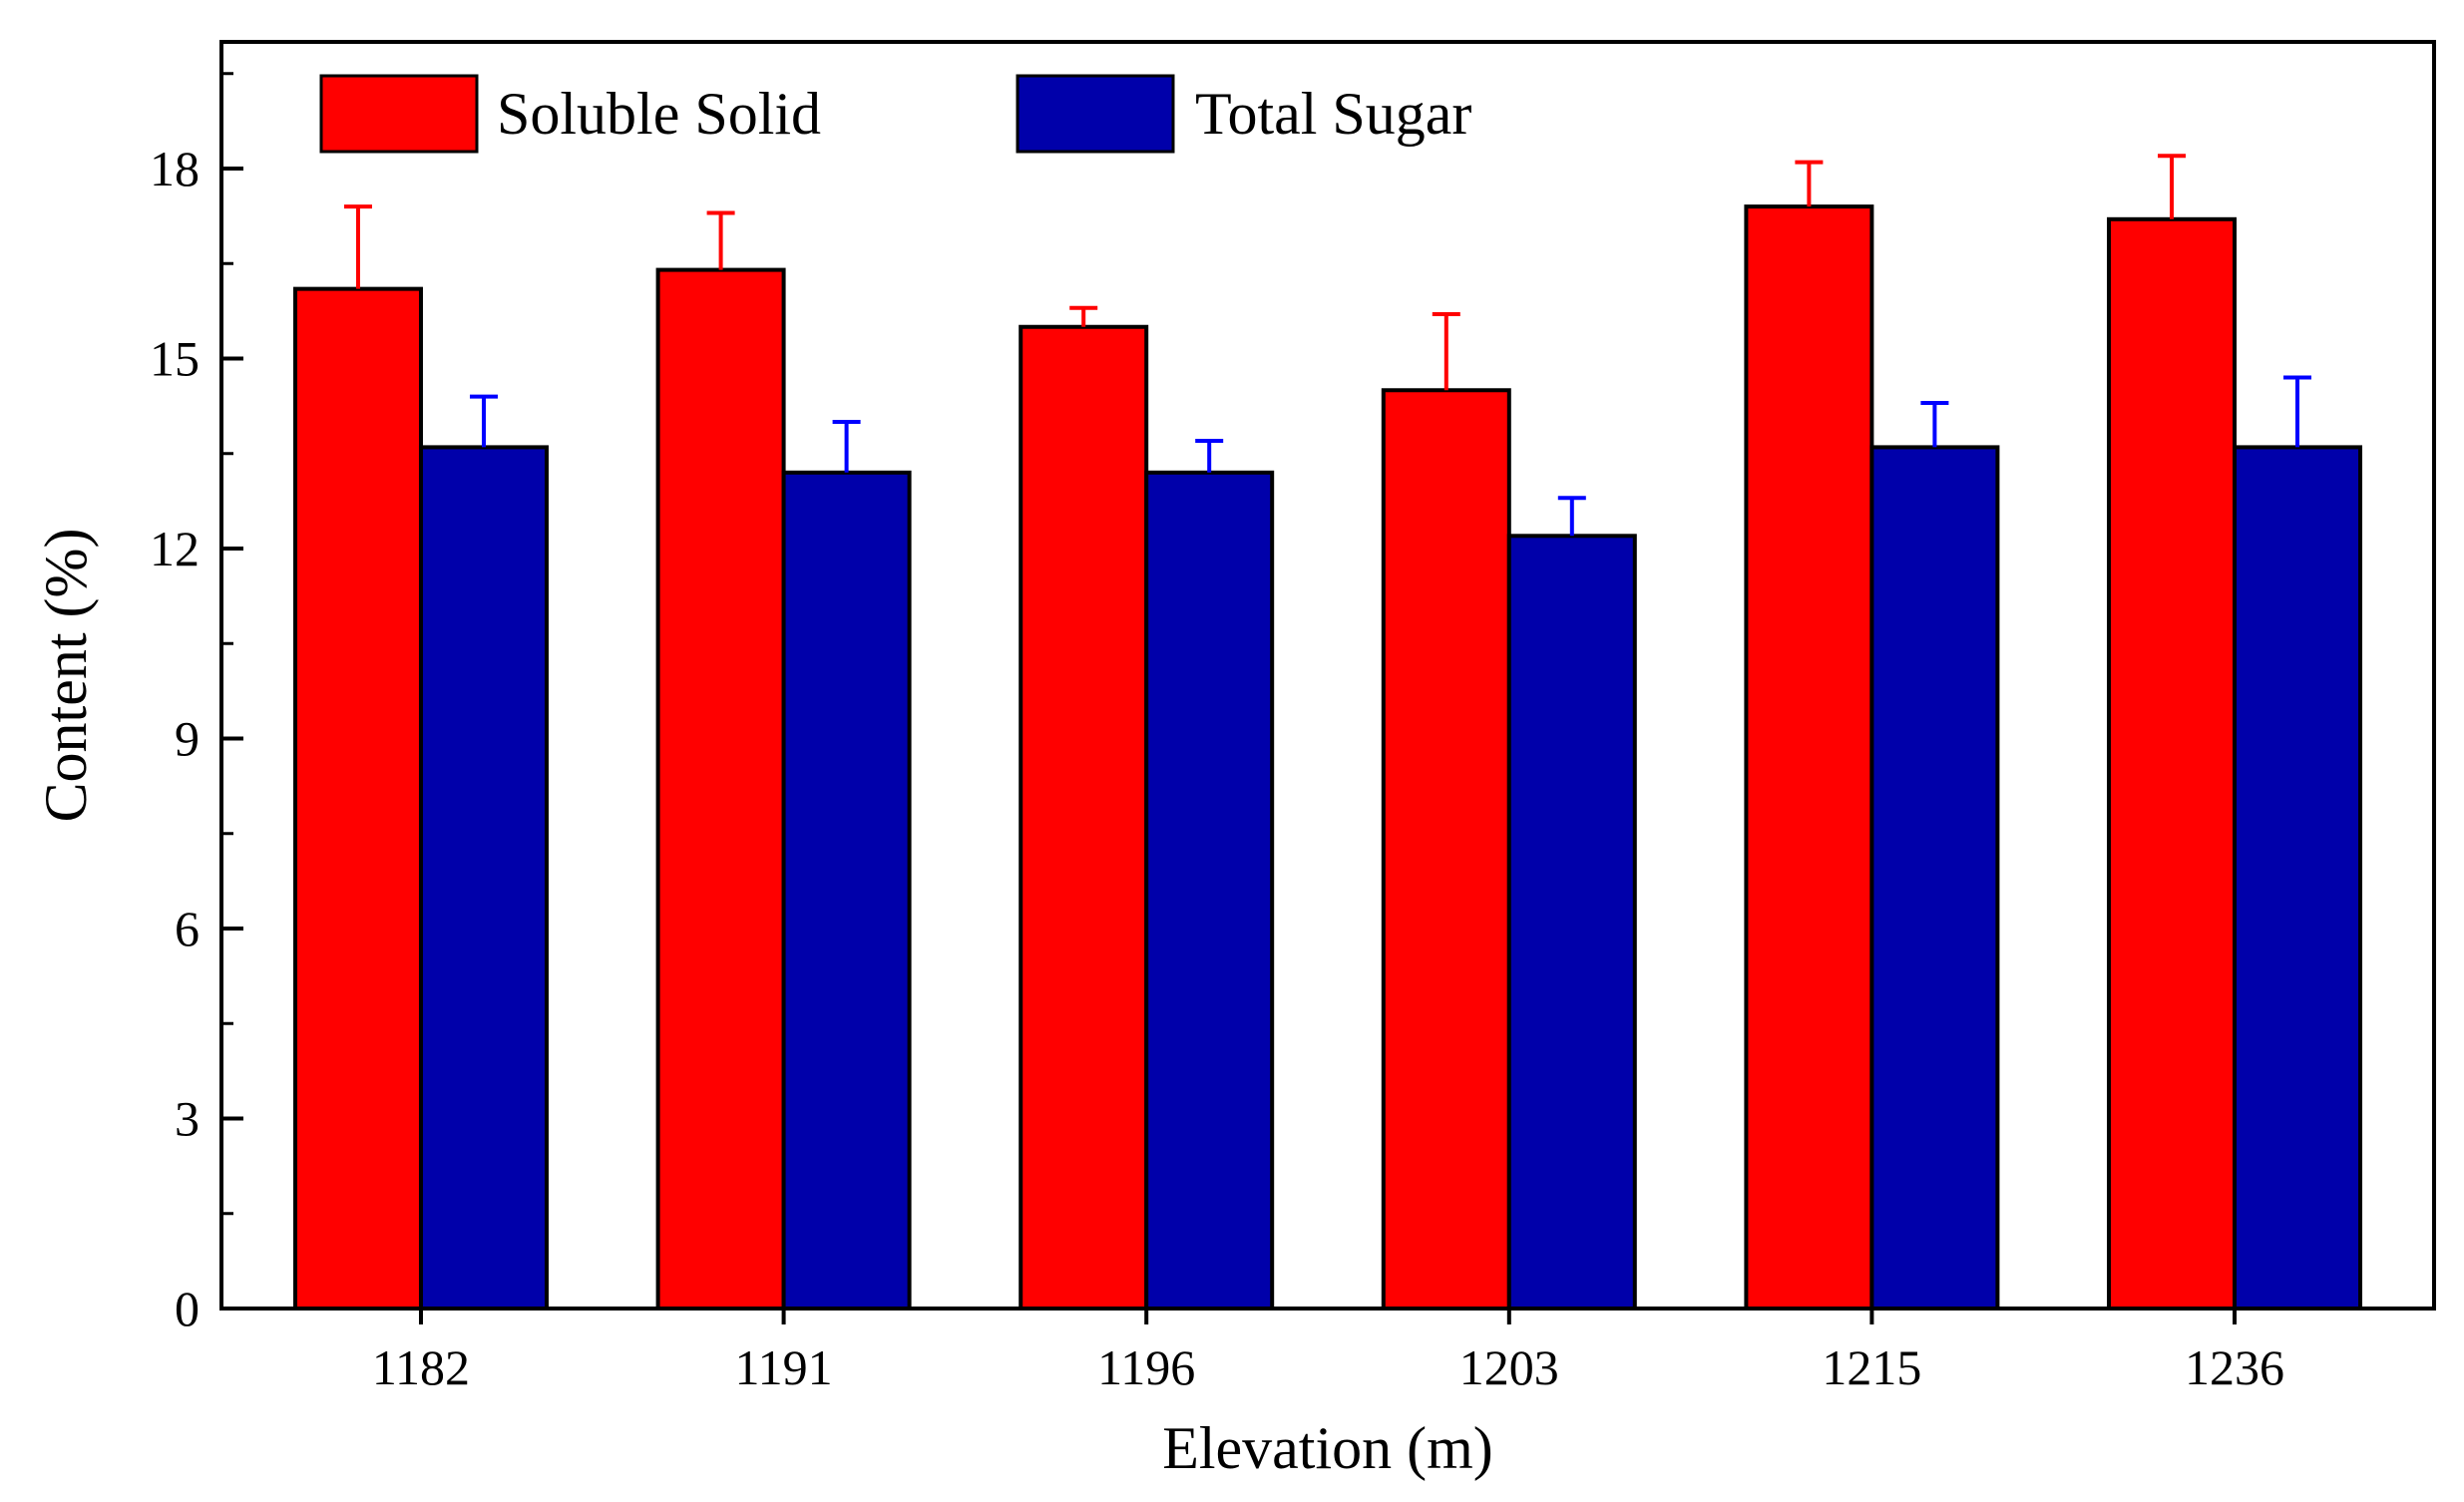  What do you see at coordinates (187, 928) in the screenshot?
I see `y-tick-label: 6` at bounding box center [187, 928].